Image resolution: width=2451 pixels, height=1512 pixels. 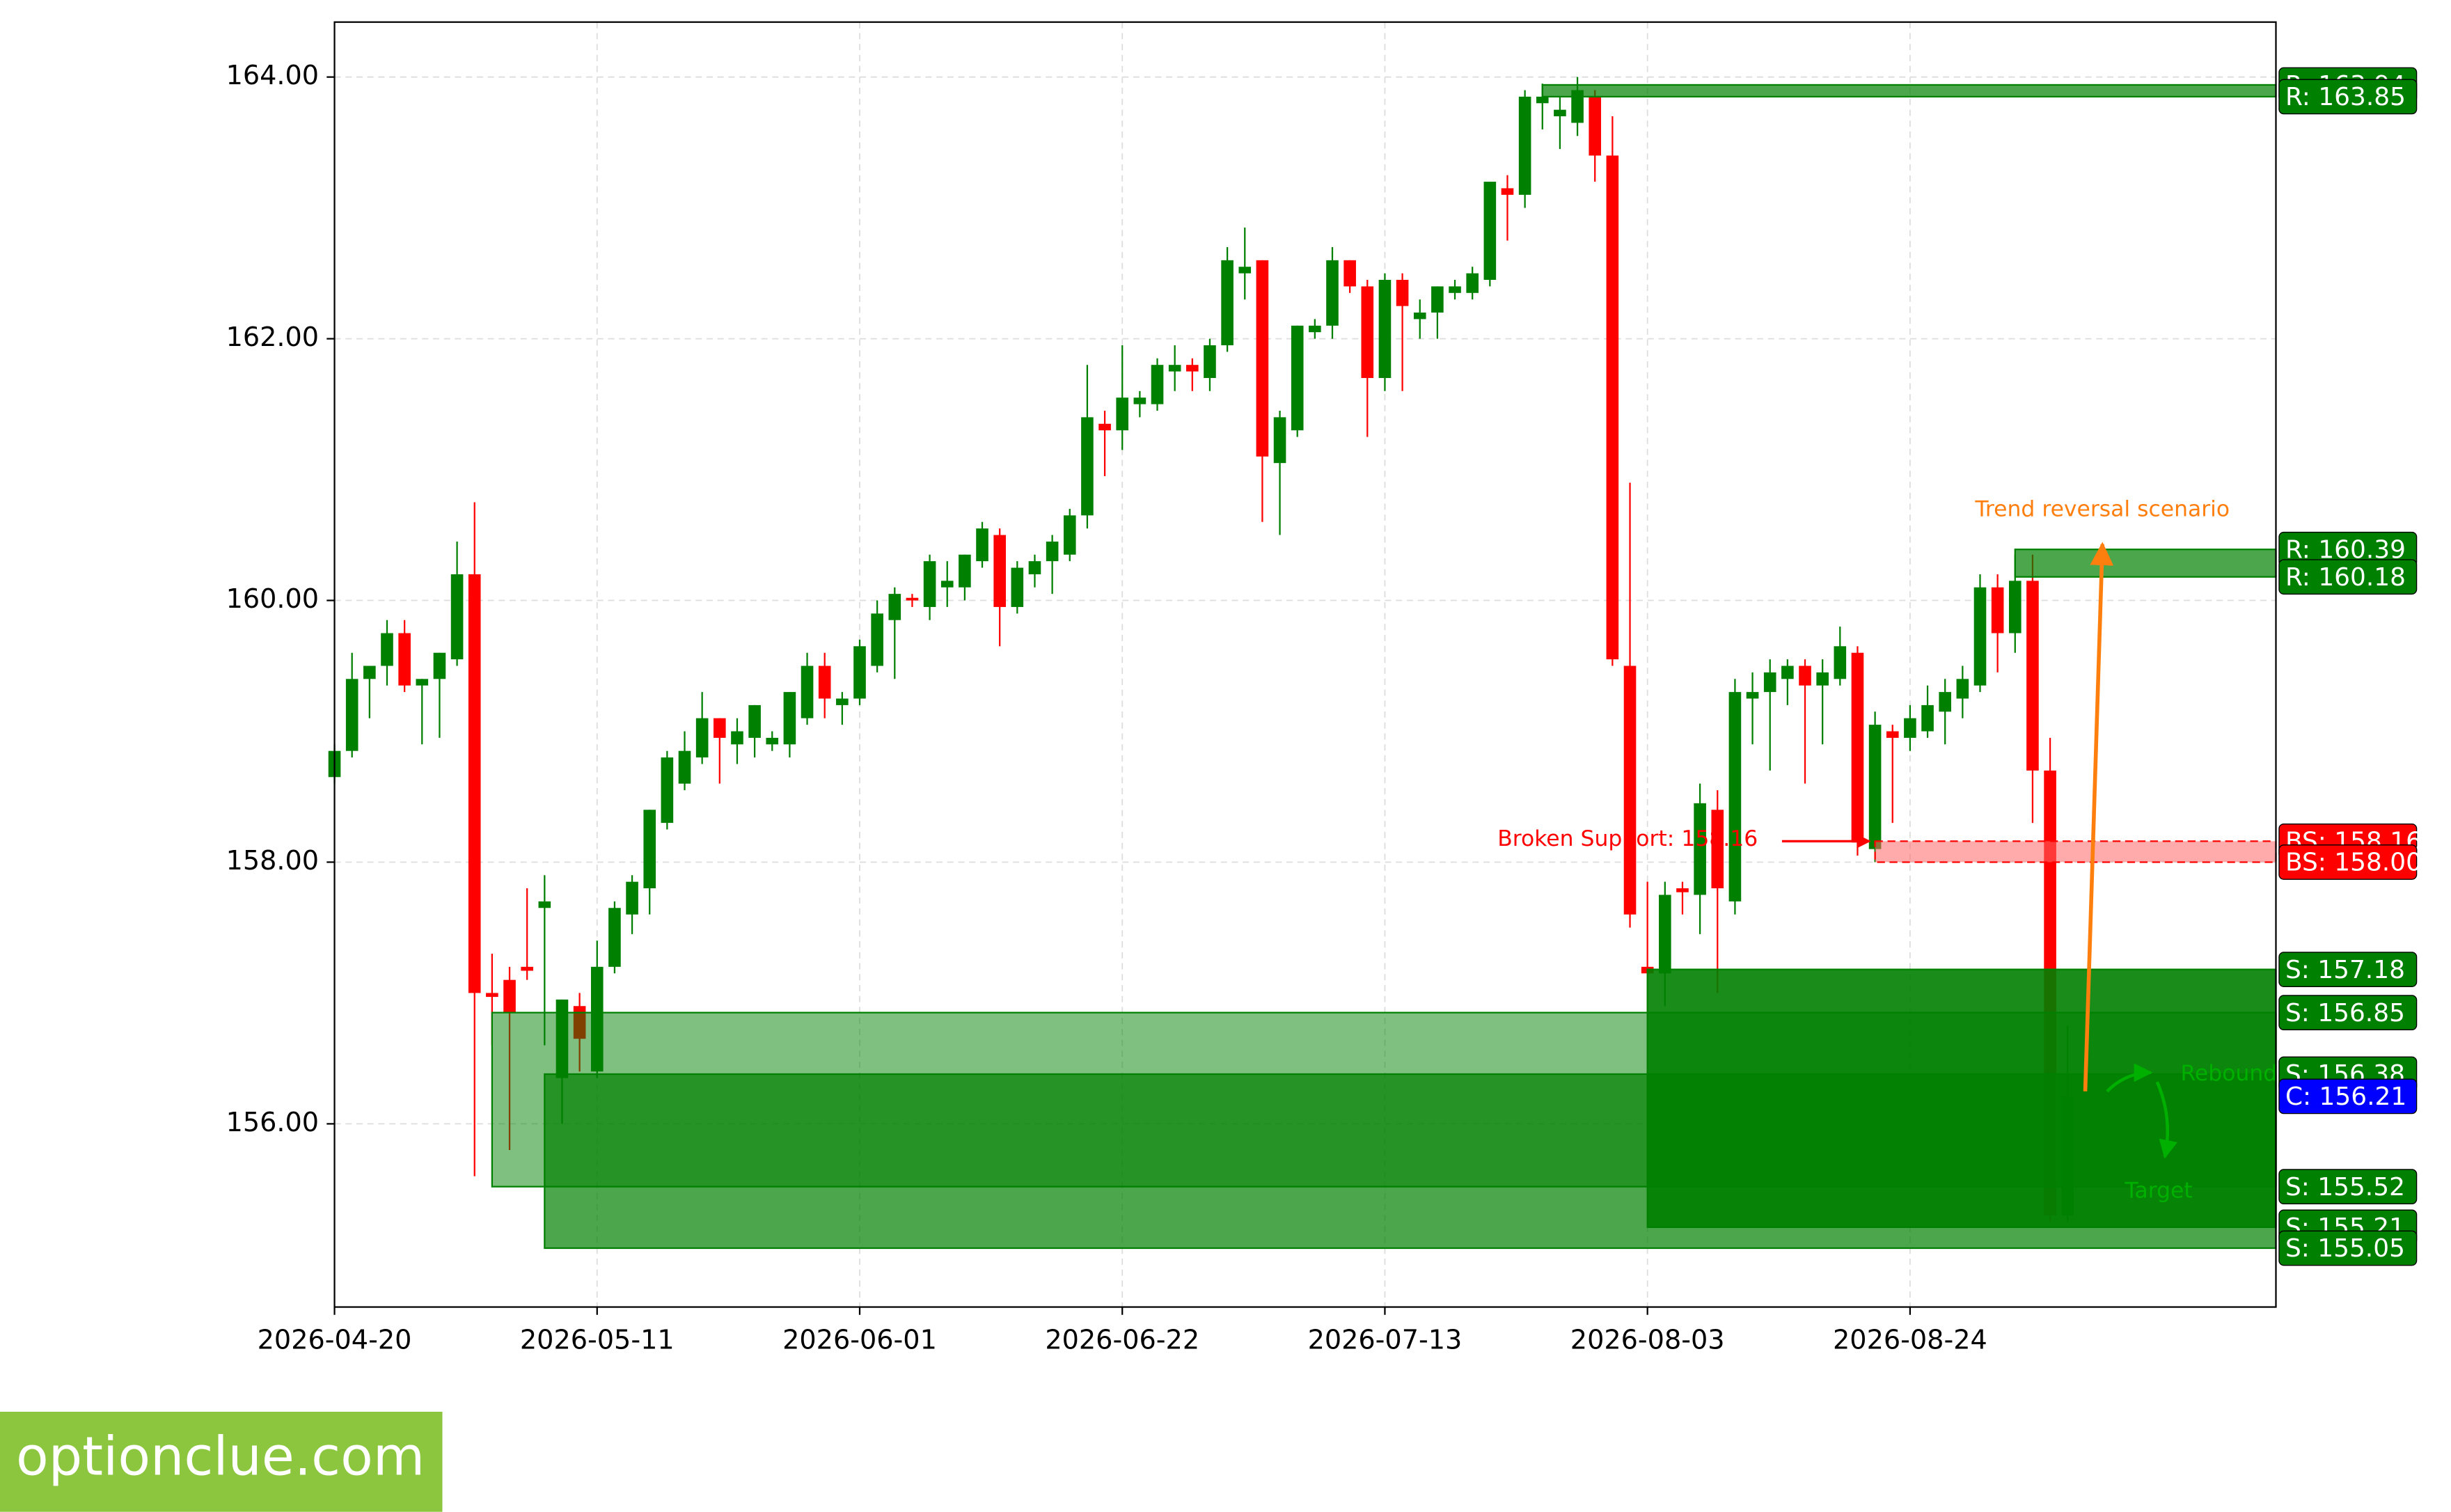 I want to click on y-tick-label: 156.00, so click(x=273, y=1123).